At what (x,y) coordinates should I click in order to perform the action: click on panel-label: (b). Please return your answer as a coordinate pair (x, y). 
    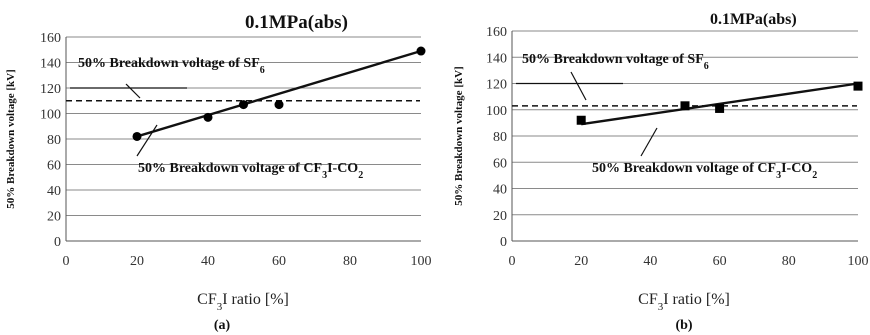
    Looking at the image, I should click on (683, 325).